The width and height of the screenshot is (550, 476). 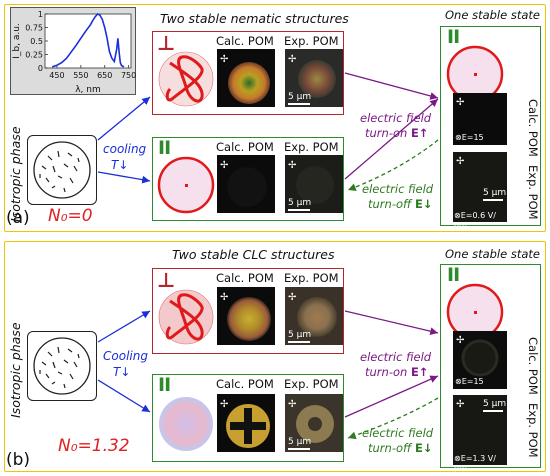 What do you see at coordinates (166, 280) in the screenshot?
I see `perp-symbol-b: ⊥` at bounding box center [166, 280].